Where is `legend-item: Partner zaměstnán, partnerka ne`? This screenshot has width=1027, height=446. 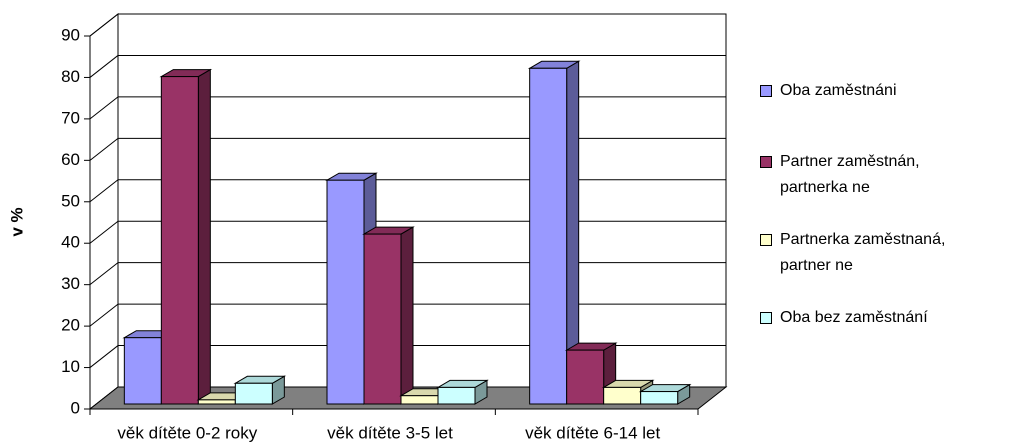
legend-item: Partner zaměstnán, partnerka ne is located at coordinates (870, 175).